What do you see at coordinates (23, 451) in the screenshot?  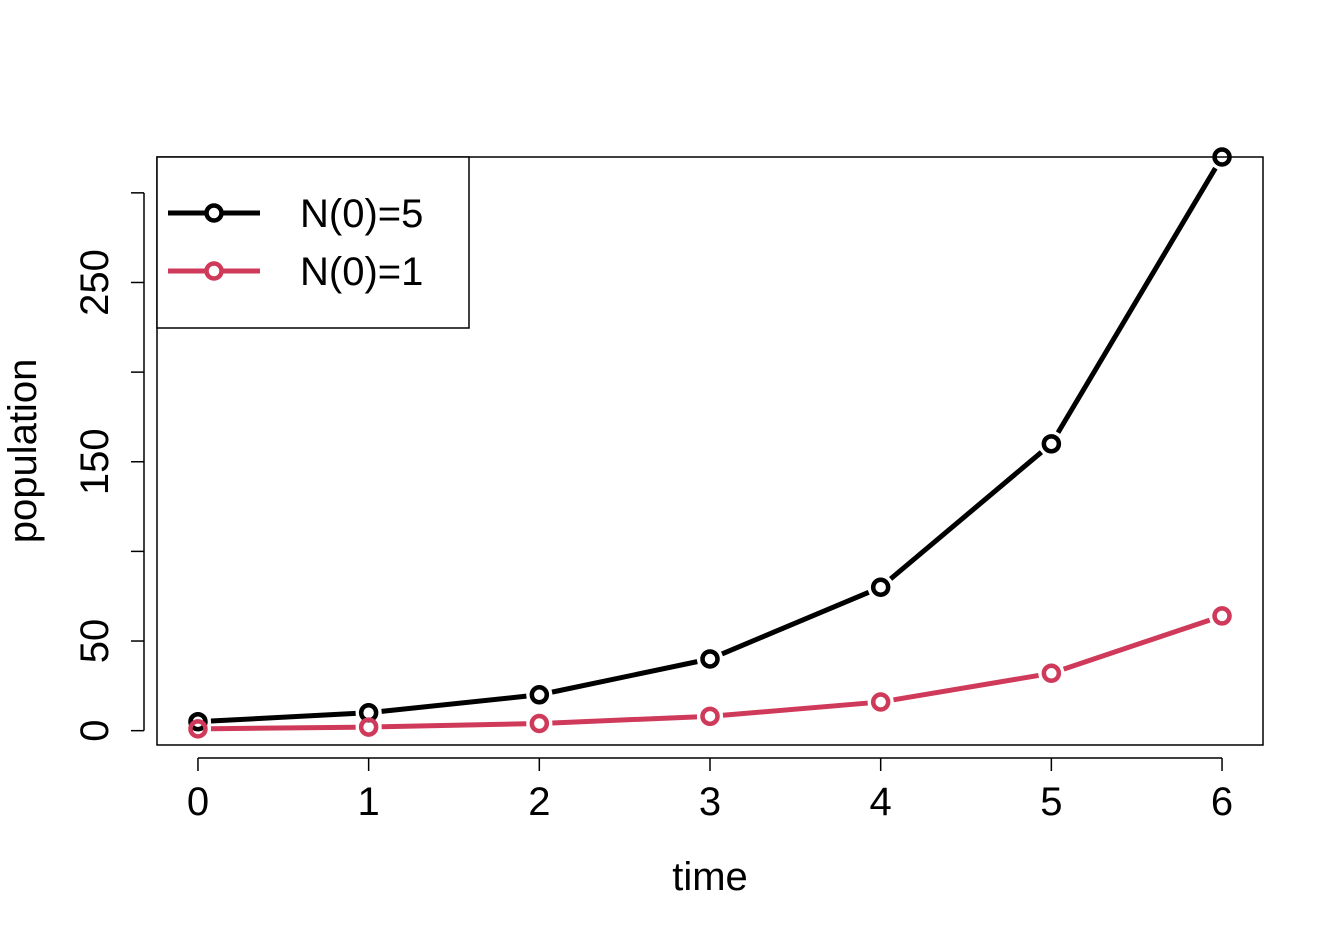 I see `y-axis-label: population` at bounding box center [23, 451].